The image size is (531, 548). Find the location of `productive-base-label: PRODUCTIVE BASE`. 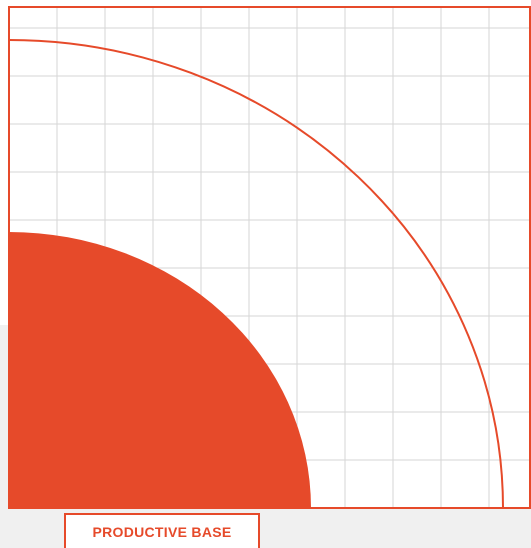

productive-base-label: PRODUCTIVE BASE is located at coordinates (162, 530).